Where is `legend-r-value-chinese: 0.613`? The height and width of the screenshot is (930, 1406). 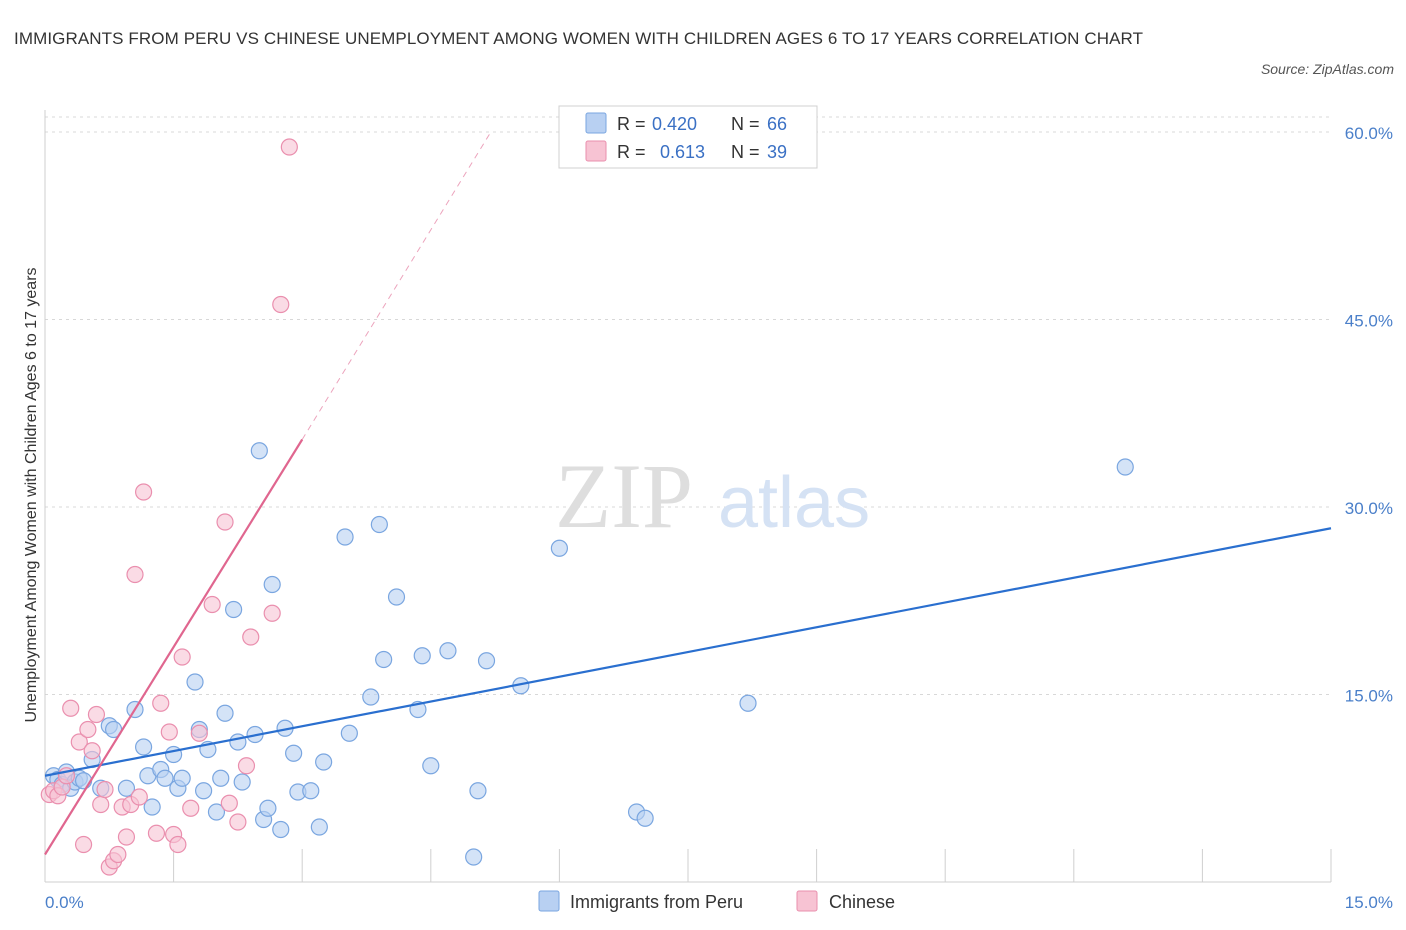 legend-r-value-chinese: 0.613 is located at coordinates (682, 152).